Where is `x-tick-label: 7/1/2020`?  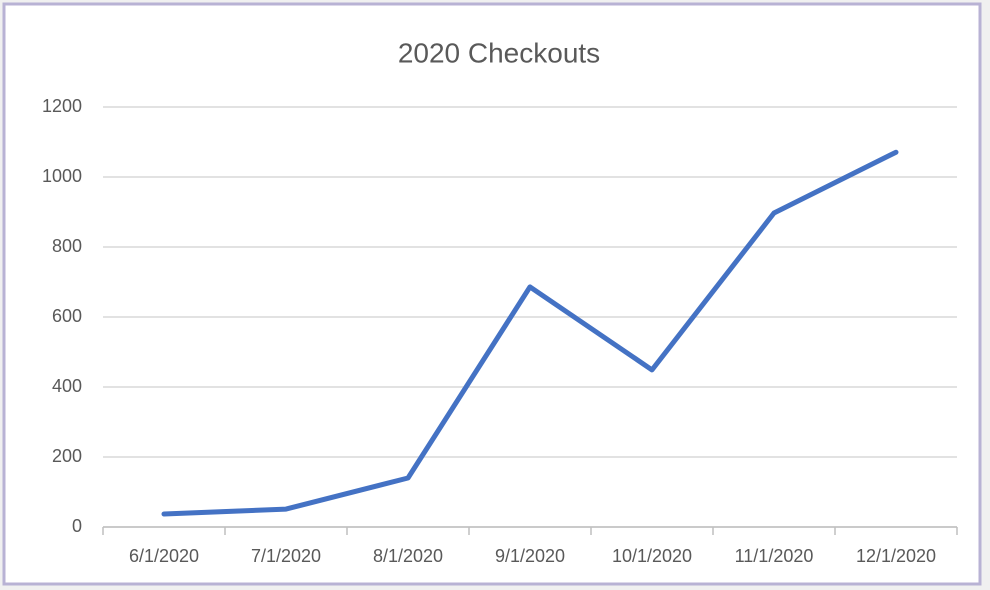 x-tick-label: 7/1/2020 is located at coordinates (286, 556).